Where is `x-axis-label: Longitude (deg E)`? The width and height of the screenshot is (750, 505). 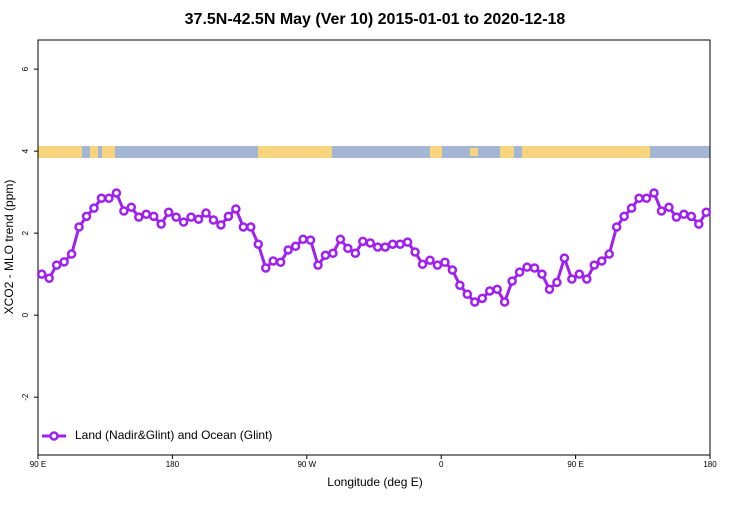
x-axis-label: Longitude (deg E) is located at coordinates (374, 482).